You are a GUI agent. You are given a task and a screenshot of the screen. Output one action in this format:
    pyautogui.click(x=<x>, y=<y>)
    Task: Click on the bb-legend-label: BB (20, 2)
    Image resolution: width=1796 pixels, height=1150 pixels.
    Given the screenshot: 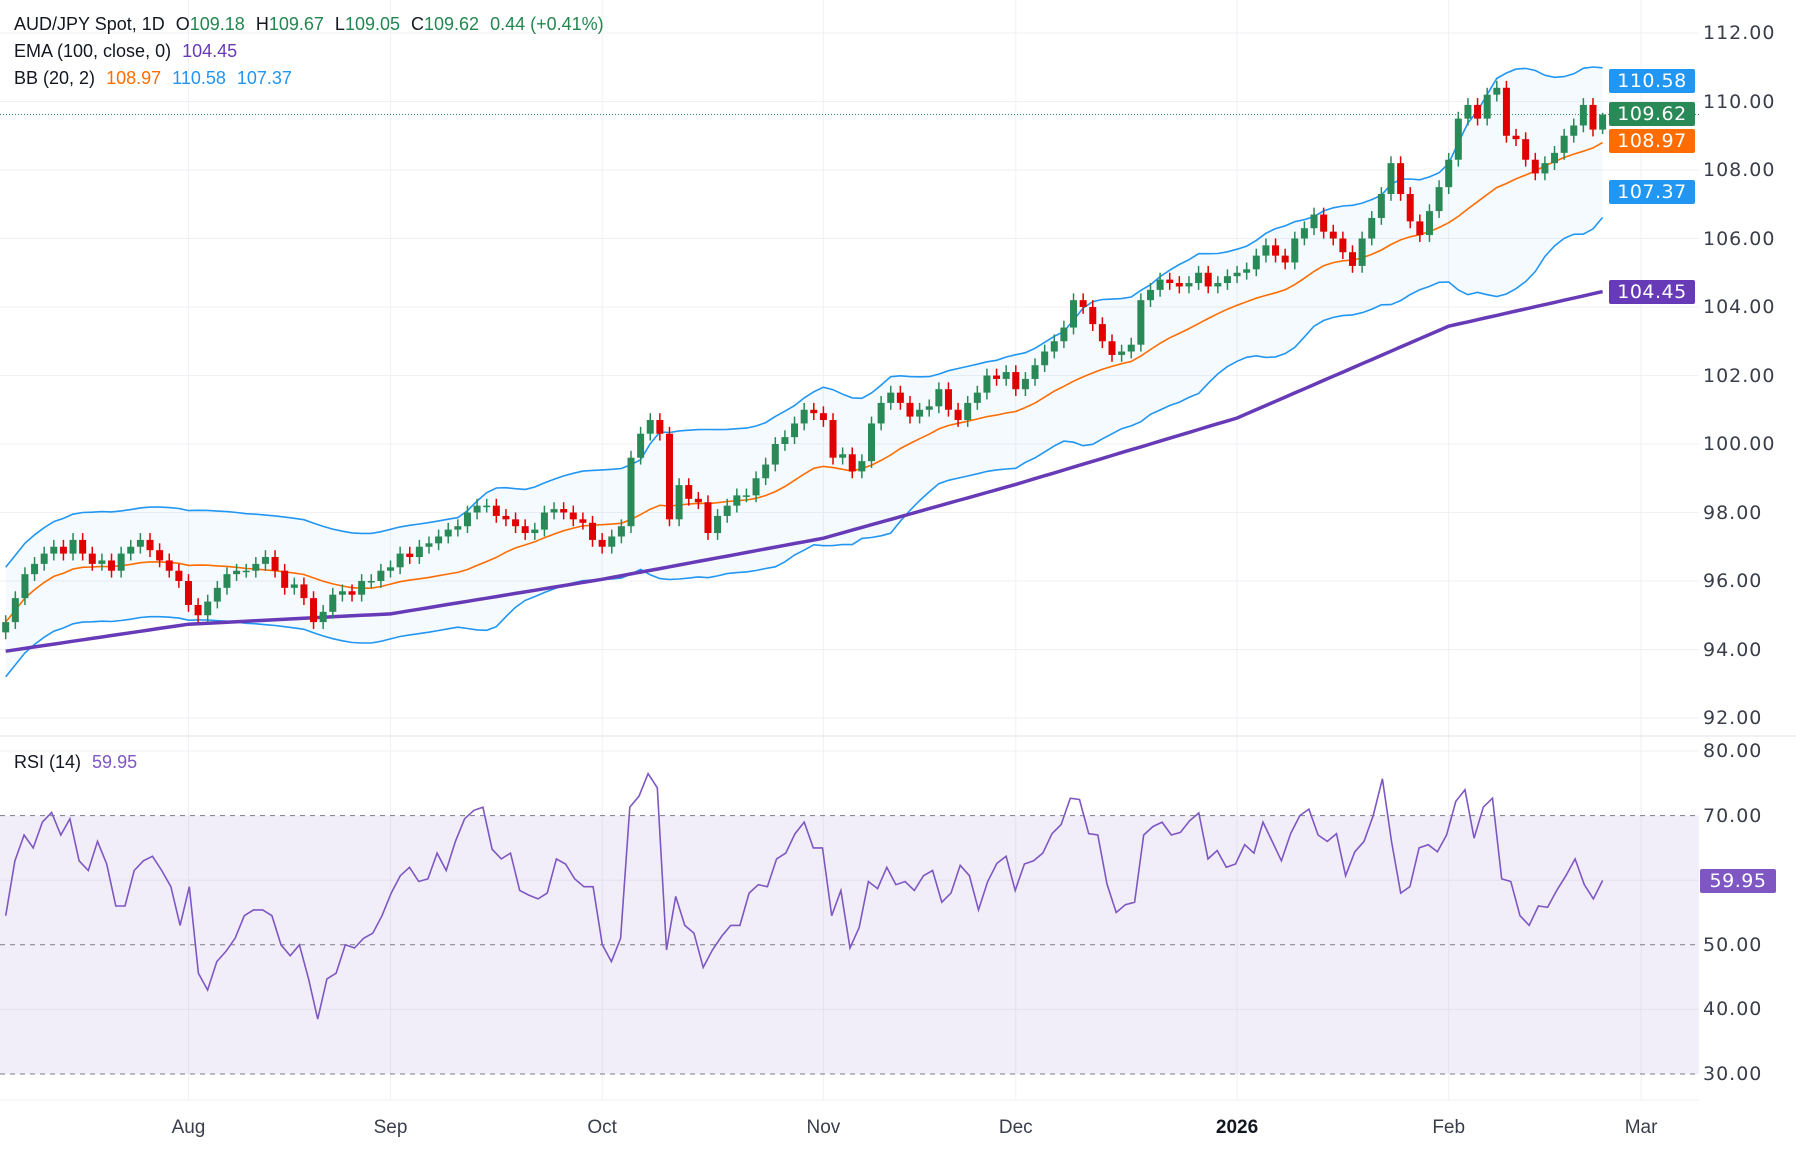 What is the action you would take?
    pyautogui.click(x=55, y=78)
    